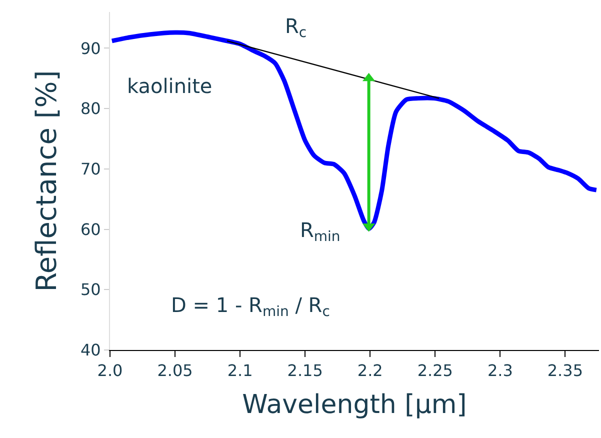  Describe the element at coordinates (90, 290) in the screenshot. I see `y-tick-label: 50` at that location.